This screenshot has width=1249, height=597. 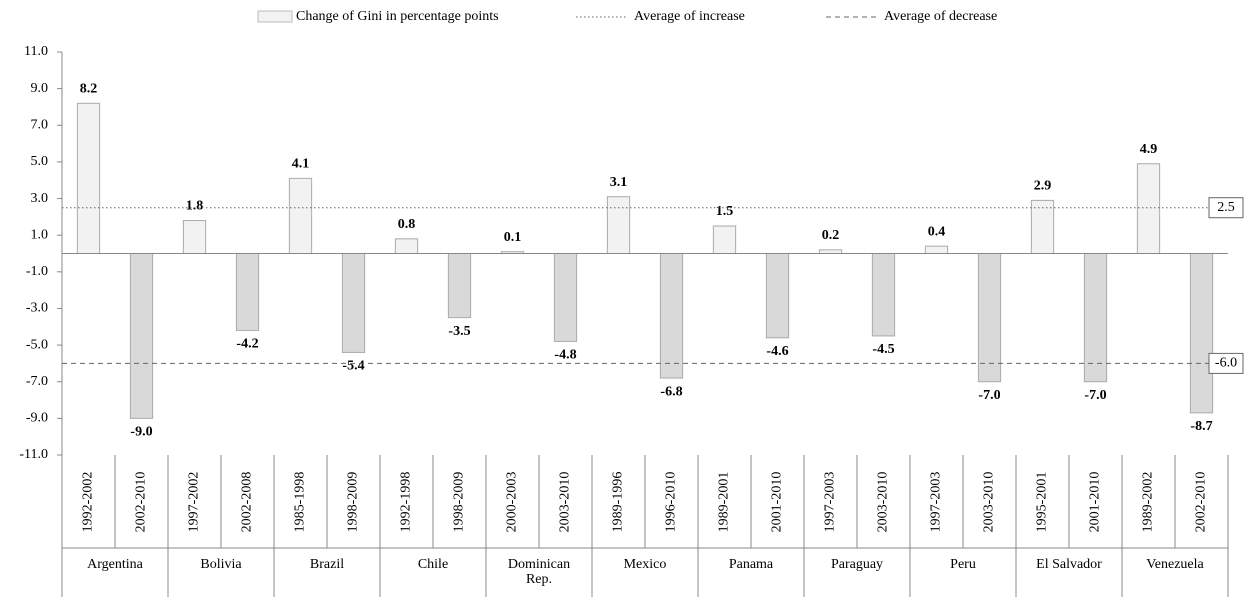 I want to click on group-label: Brazil, so click(x=327, y=564).